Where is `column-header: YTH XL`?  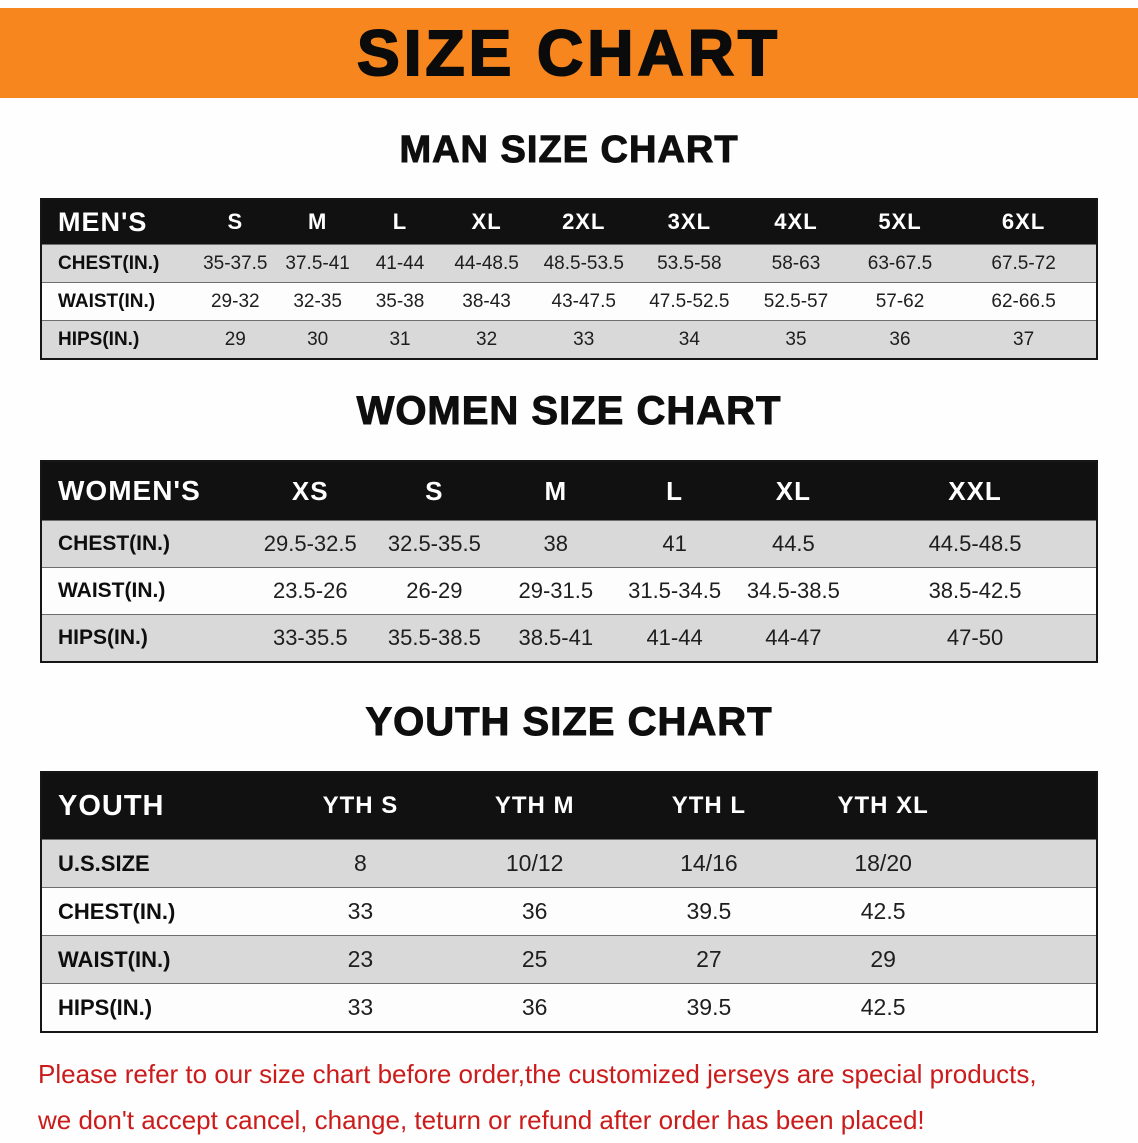 column-header: YTH XL is located at coordinates (883, 806).